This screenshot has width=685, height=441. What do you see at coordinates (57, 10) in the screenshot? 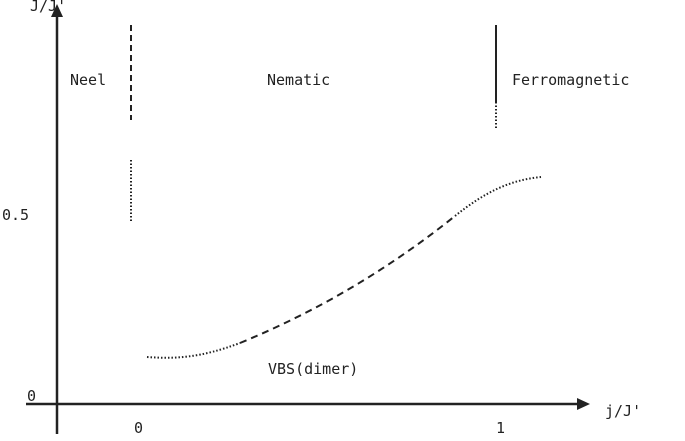
I see `y-axis-arrowhead` at bounding box center [57, 10].